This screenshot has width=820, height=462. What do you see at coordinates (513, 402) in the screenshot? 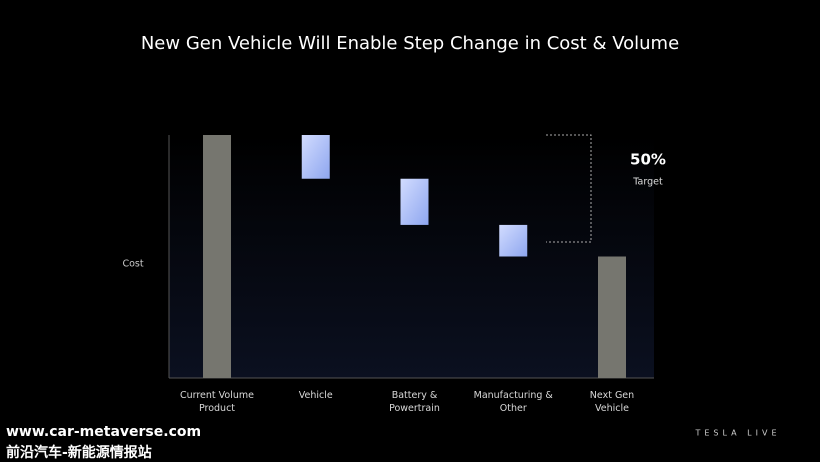
I see `x-tick-label: Manufacturing & Other` at bounding box center [513, 402].